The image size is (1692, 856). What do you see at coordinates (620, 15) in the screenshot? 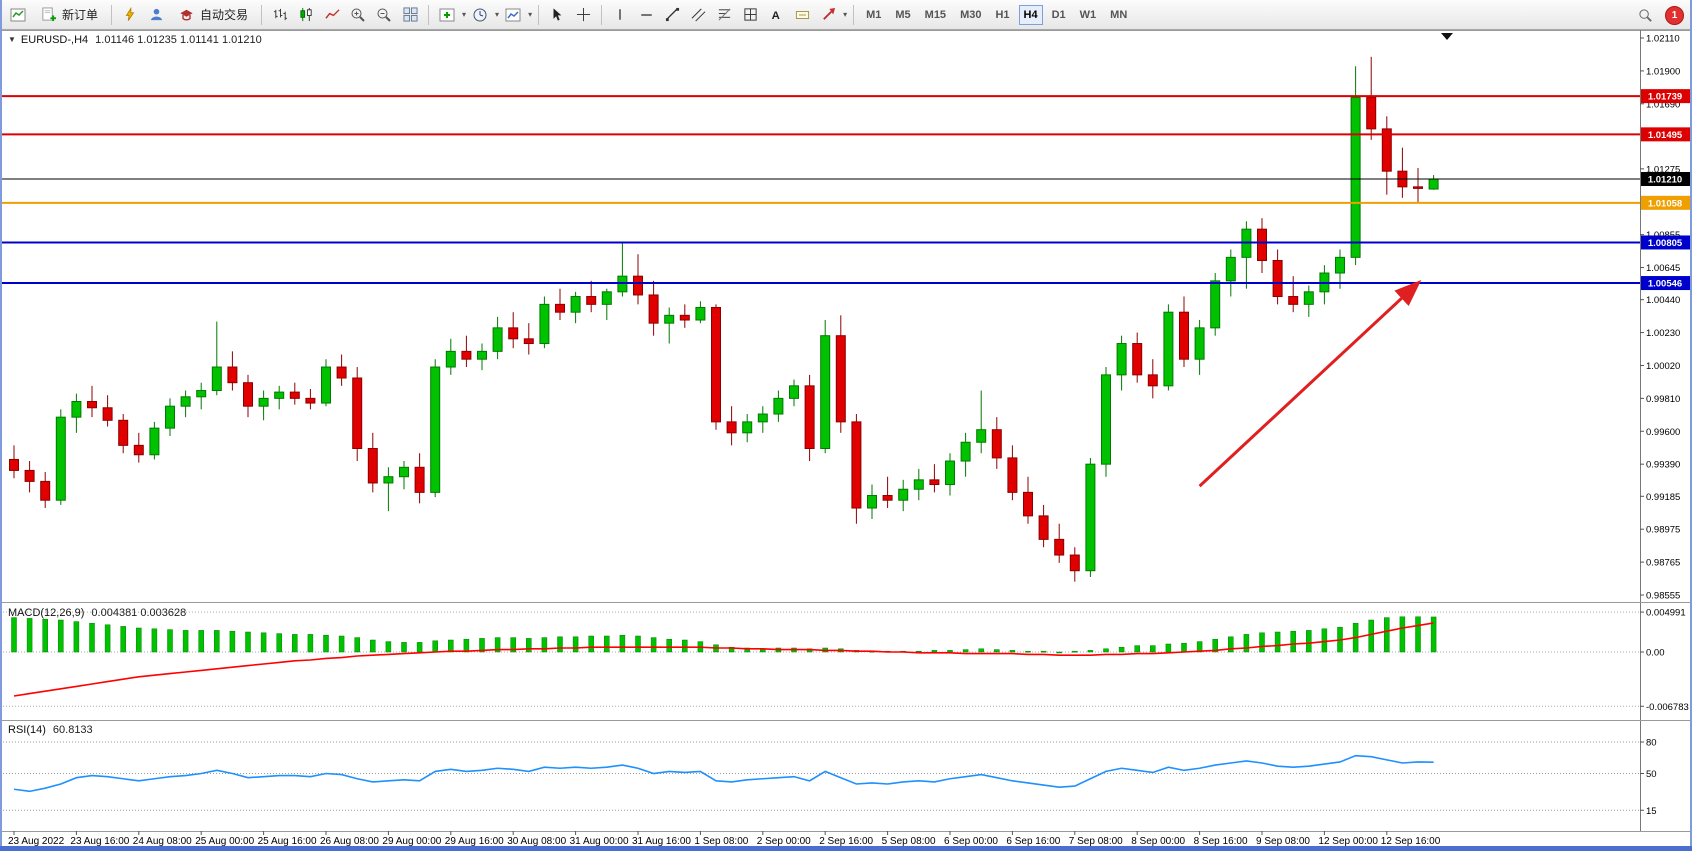
I see `vertical-line-icon` at bounding box center [620, 15].